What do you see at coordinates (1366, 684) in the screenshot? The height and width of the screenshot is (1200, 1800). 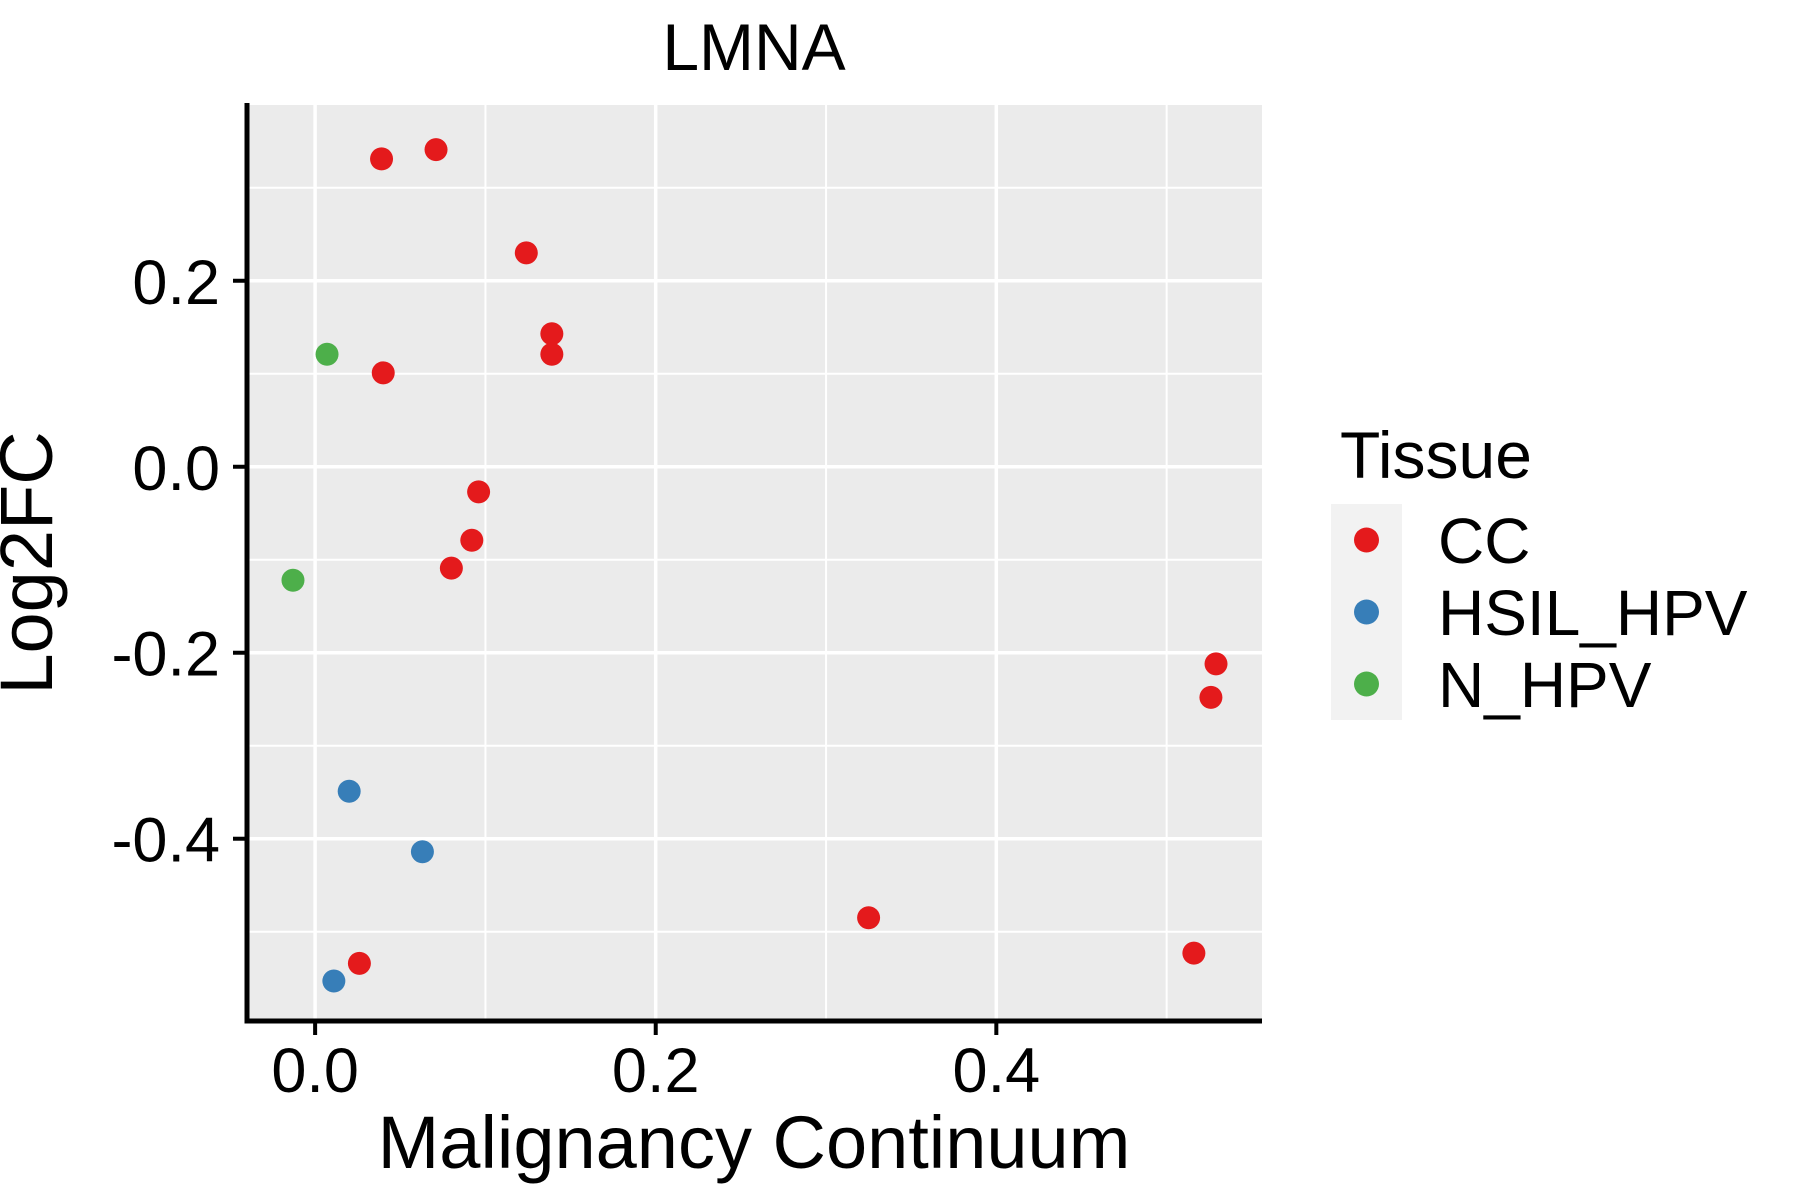 I see `legend-marker-n-hpv` at bounding box center [1366, 684].